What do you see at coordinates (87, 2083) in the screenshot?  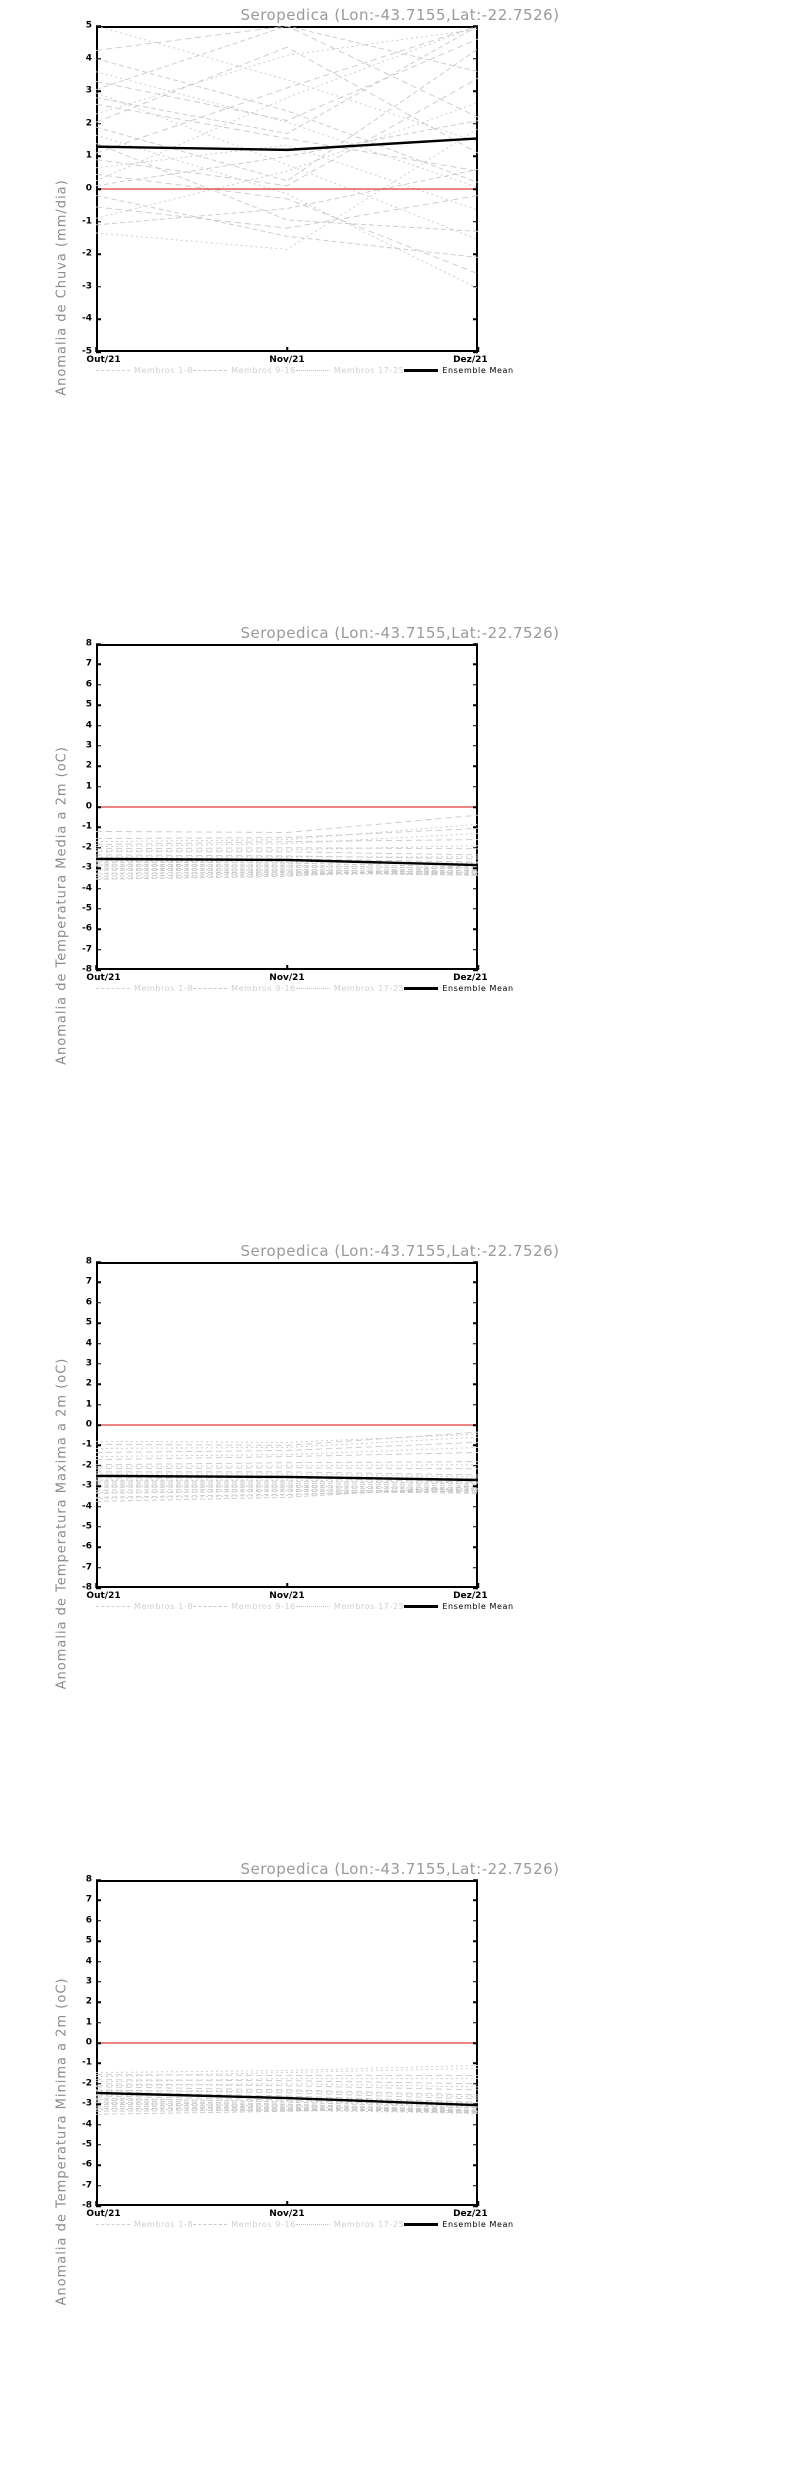 I see `y-tick-label: -2` at bounding box center [87, 2083].